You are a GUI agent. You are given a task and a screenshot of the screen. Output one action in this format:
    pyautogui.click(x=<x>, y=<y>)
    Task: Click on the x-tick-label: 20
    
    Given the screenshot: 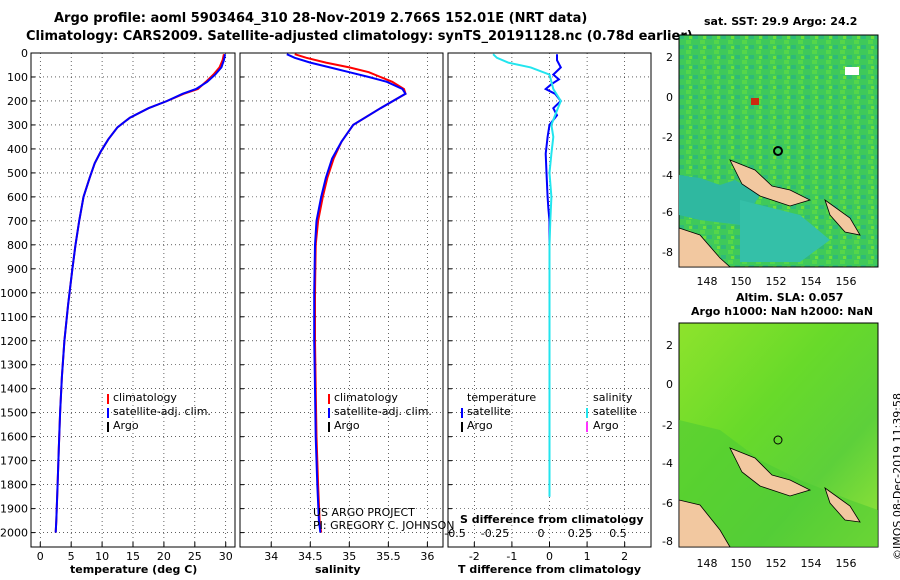 What is the action you would take?
    pyautogui.click(x=164, y=556)
    